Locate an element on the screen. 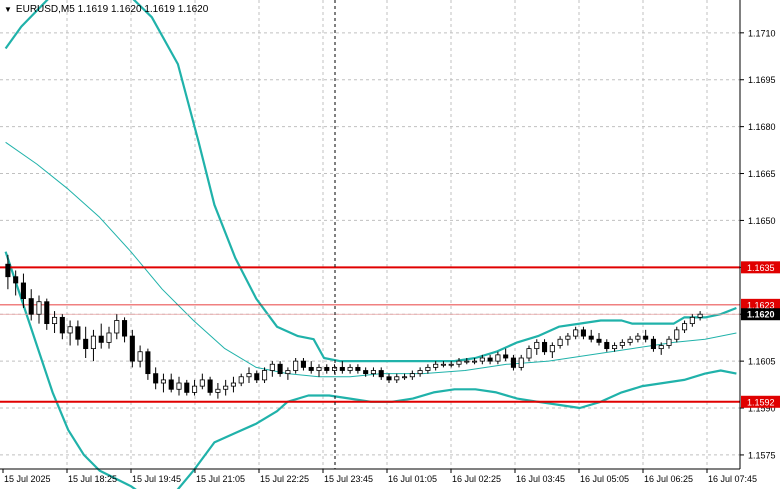 The height and width of the screenshot is (494, 781). time-tick-label: 16 Jul 03:45 is located at coordinates (540, 479).